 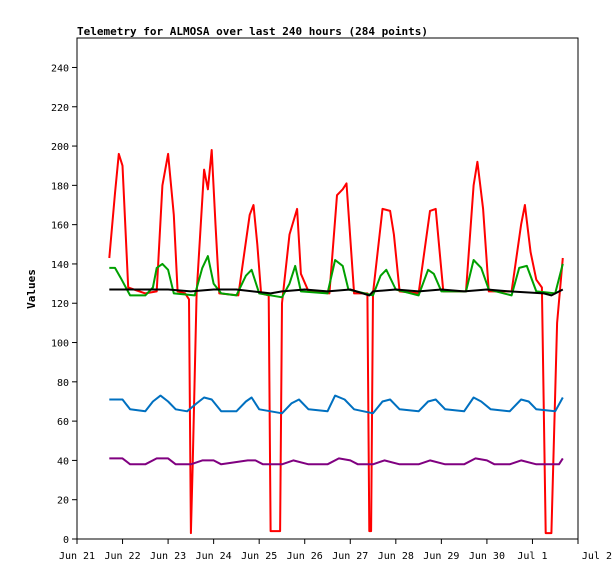 What do you see at coordinates (63, 461) in the screenshot?
I see `y-tick-label: 40` at bounding box center [63, 461].